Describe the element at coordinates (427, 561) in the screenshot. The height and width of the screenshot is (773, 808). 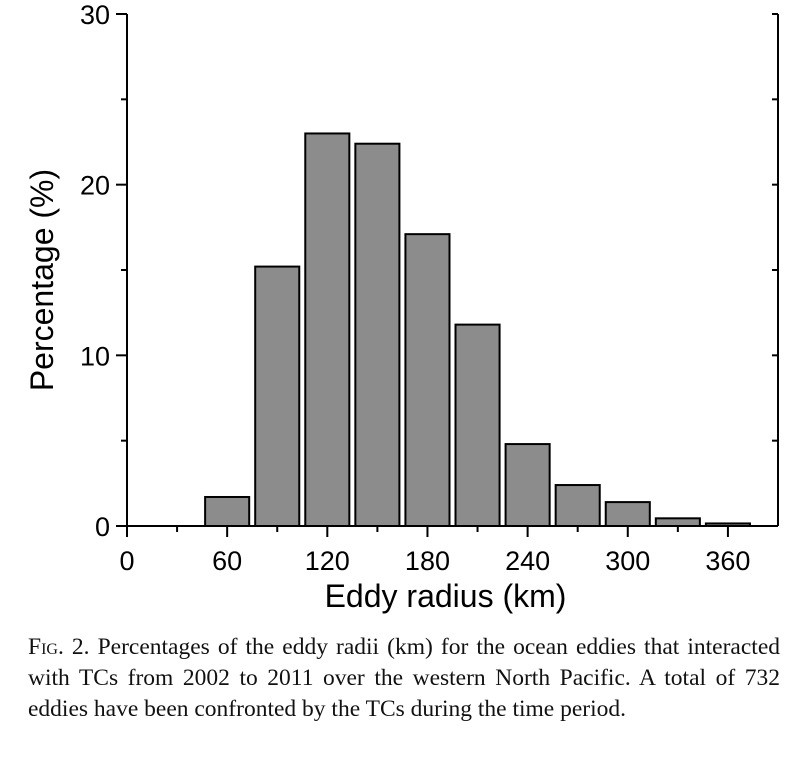
I see `x-tick-label: 180` at that location.